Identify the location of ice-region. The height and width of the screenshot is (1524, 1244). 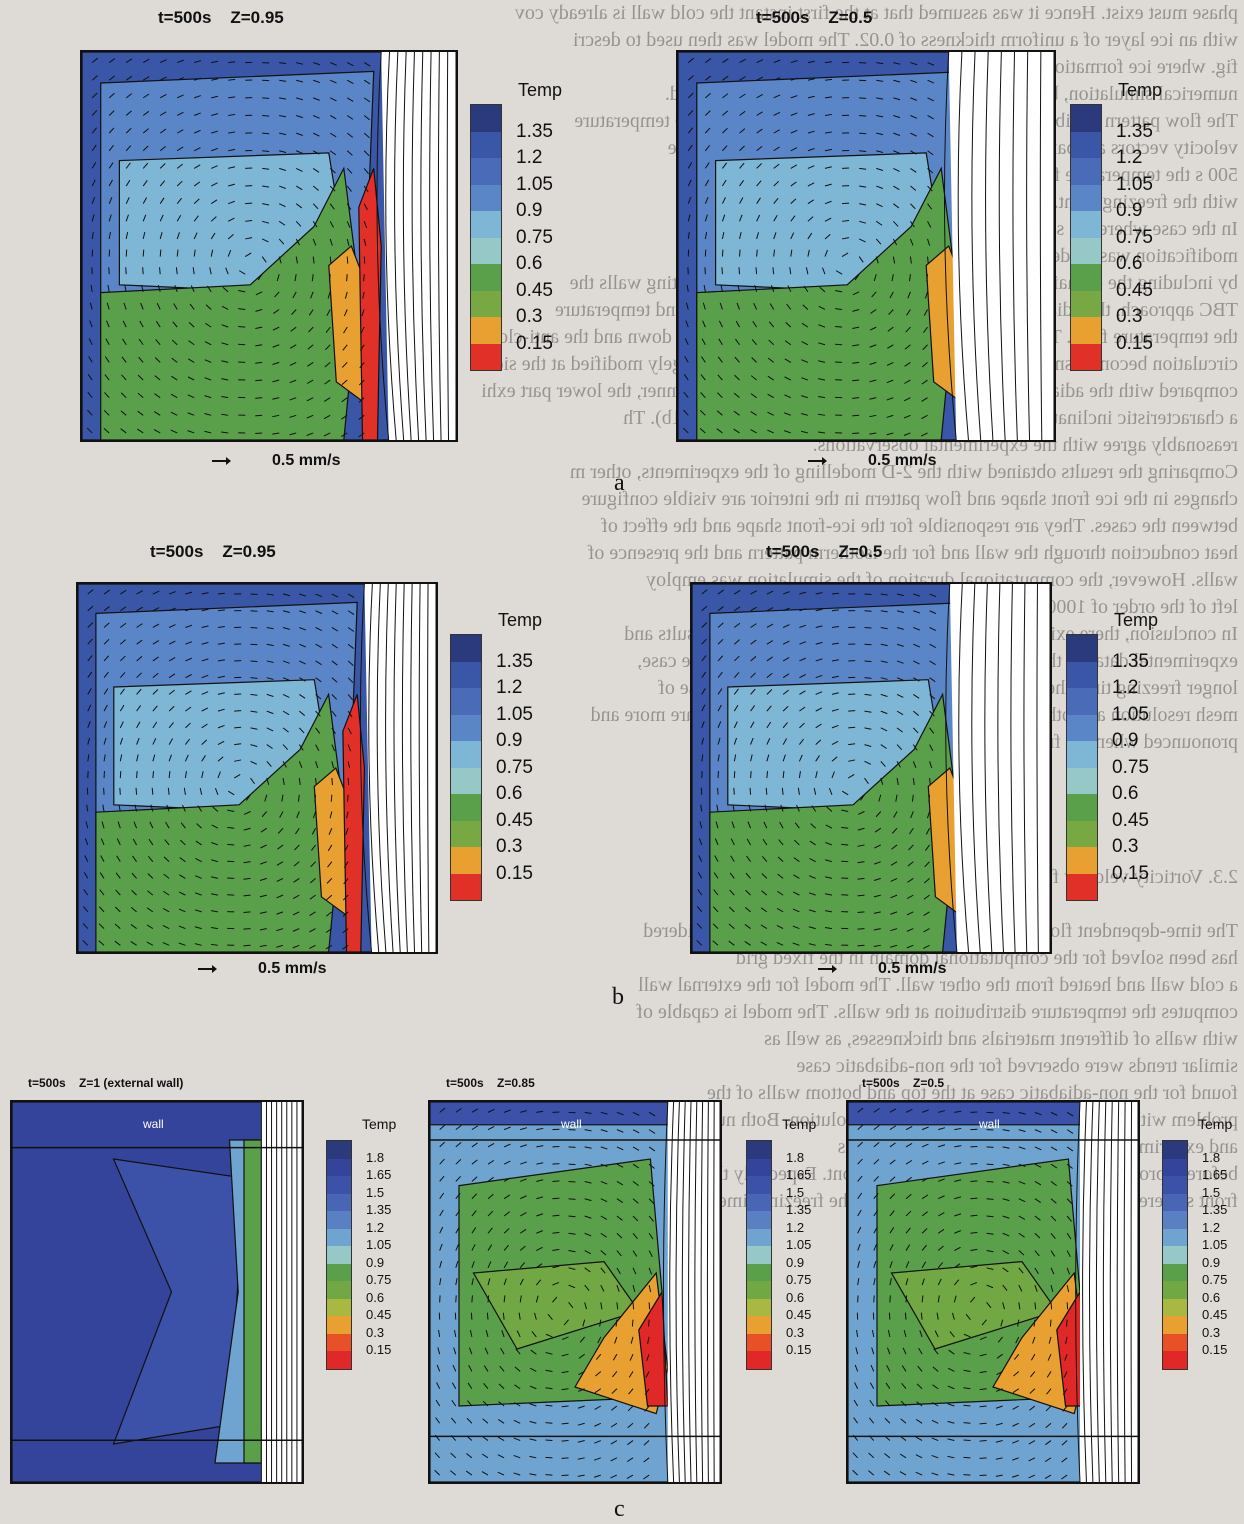
(400, 768).